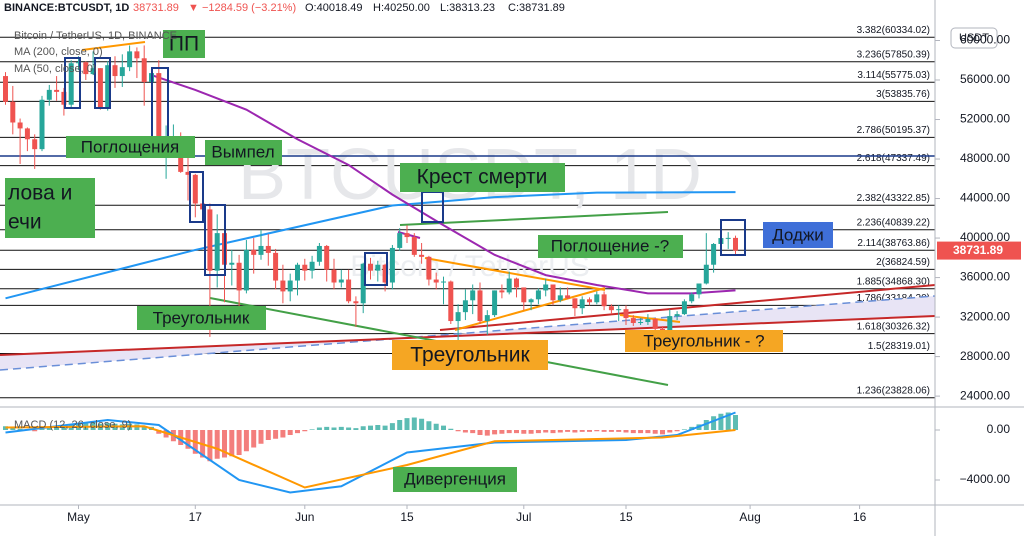 This screenshot has width=1024, height=536. What do you see at coordinates (893, 130) in the screenshot?
I see `level-label: 2.786(50195.37)` at bounding box center [893, 130].